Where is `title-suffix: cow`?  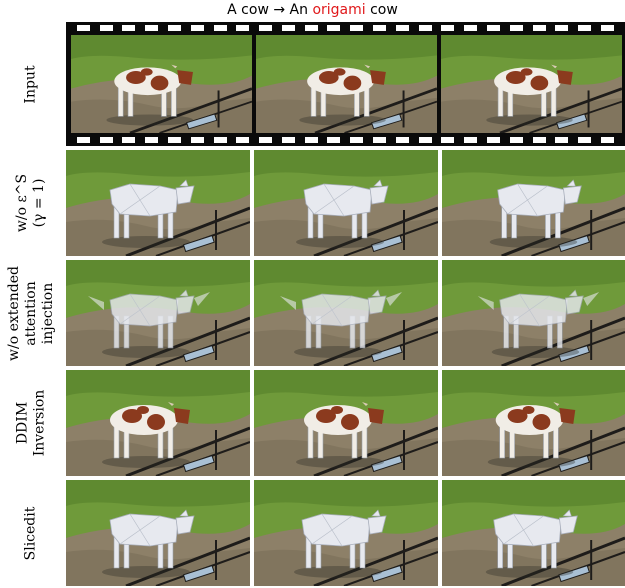
title-suffix: cow is located at coordinates (381, 10).